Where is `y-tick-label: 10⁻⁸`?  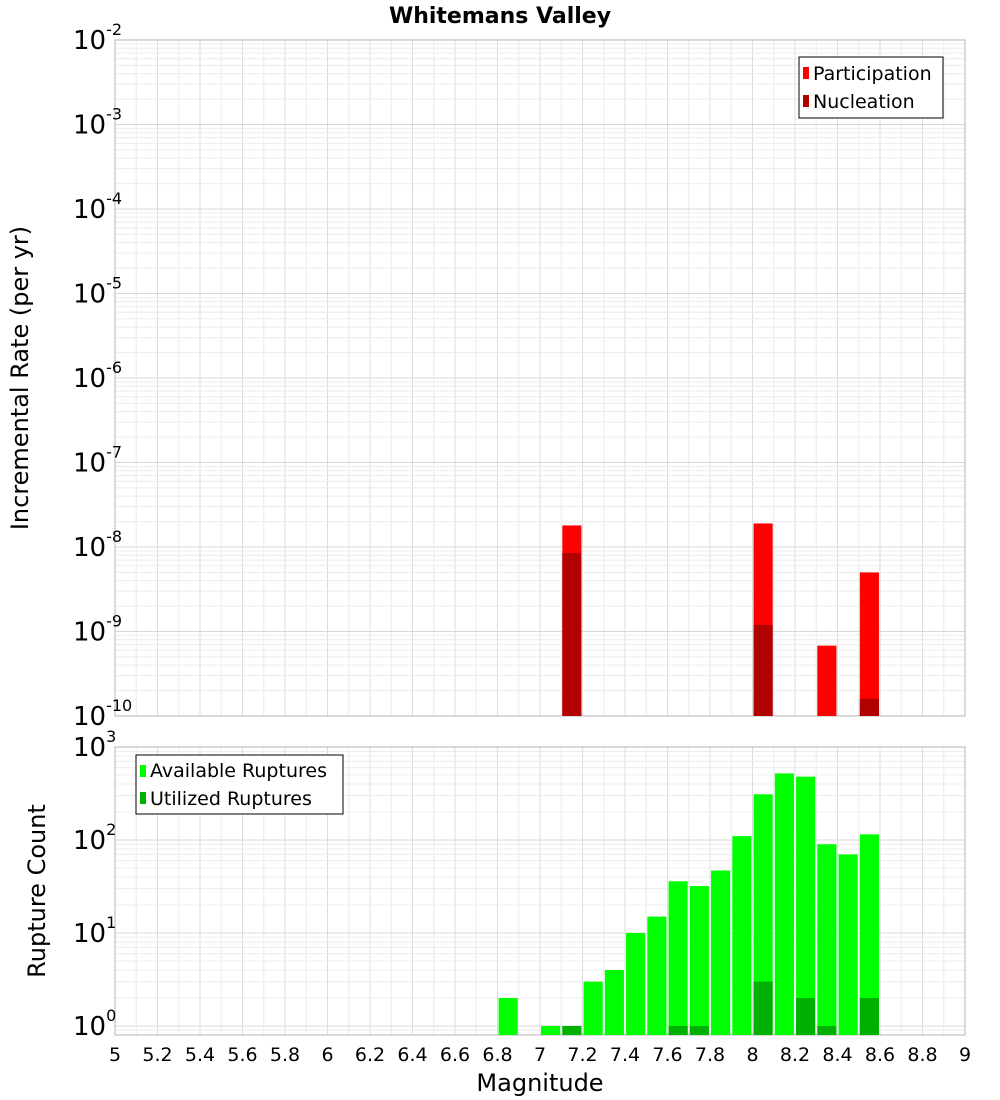
y-tick-label: 10⁻⁸ is located at coordinates (97, 545).